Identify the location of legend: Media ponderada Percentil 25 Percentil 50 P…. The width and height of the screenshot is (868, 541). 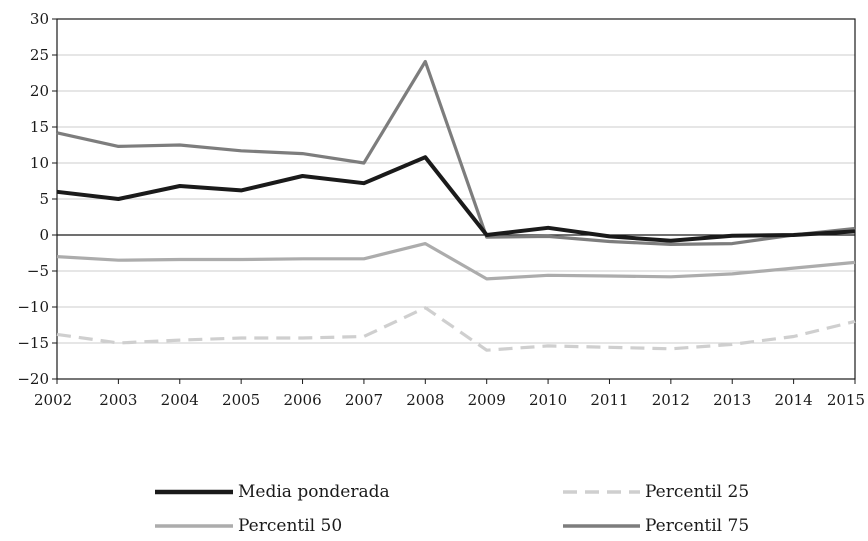
(452, 509).